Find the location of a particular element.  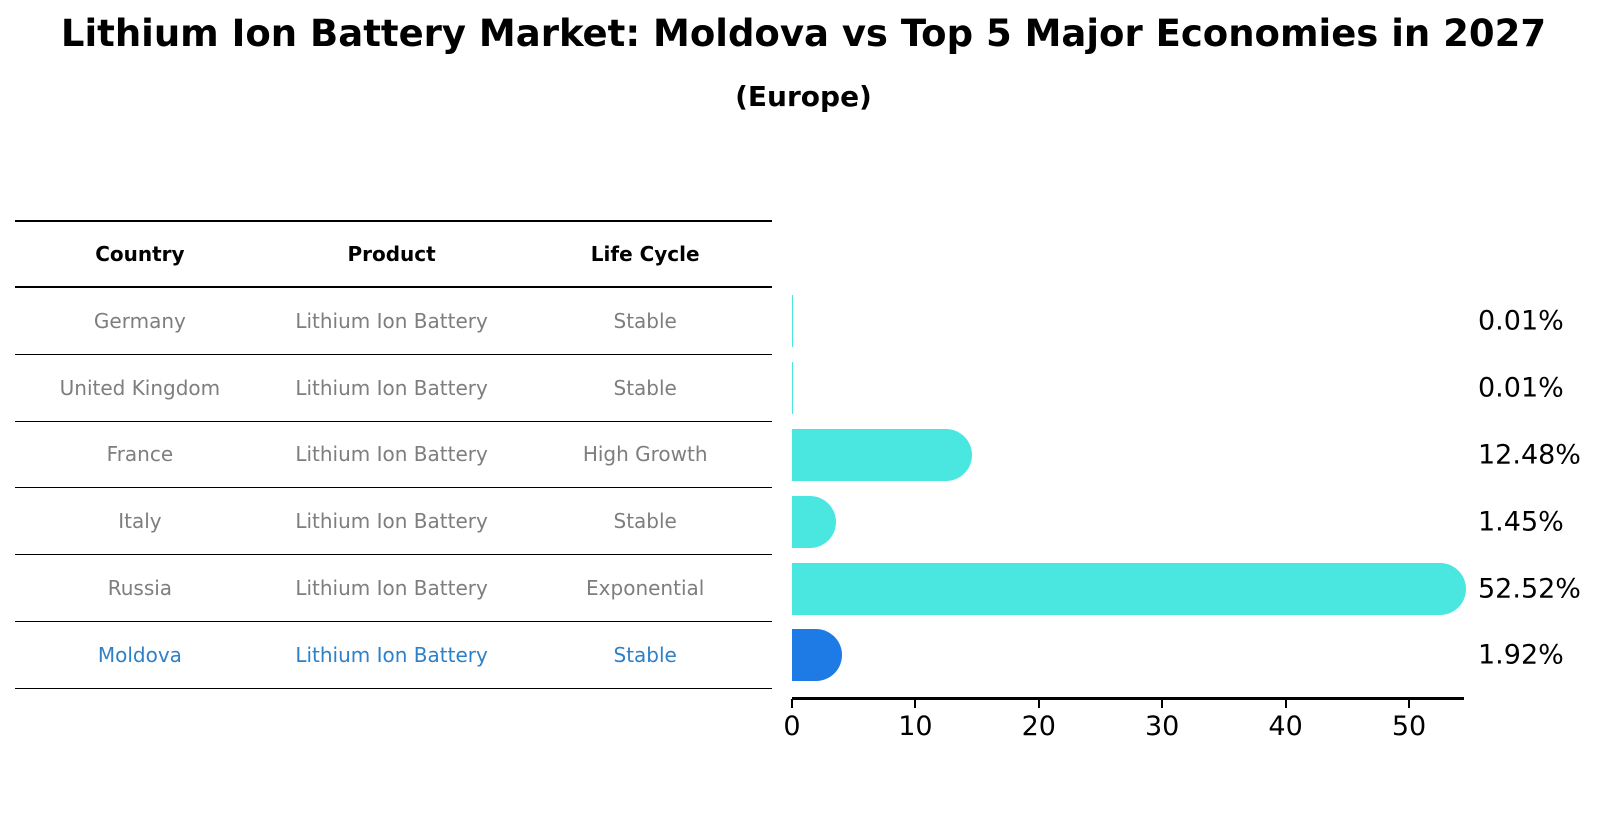

cell-country: Italy is located at coordinates (140, 521).